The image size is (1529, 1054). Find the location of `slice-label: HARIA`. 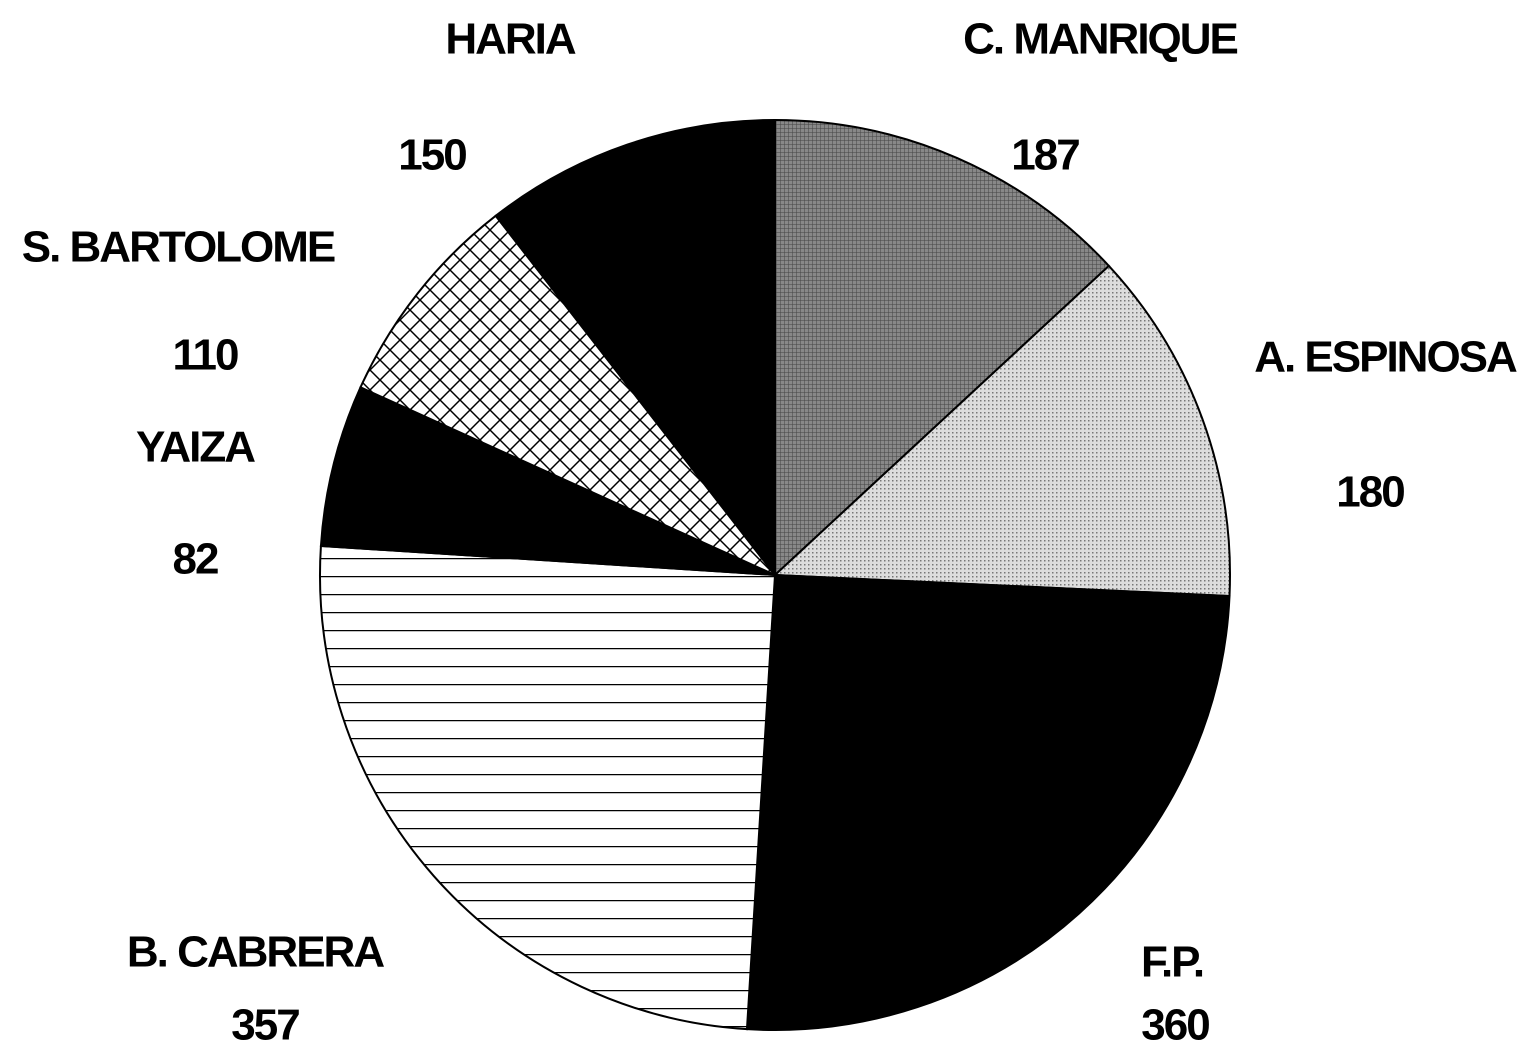

slice-label: HARIA is located at coordinates (510, 39).